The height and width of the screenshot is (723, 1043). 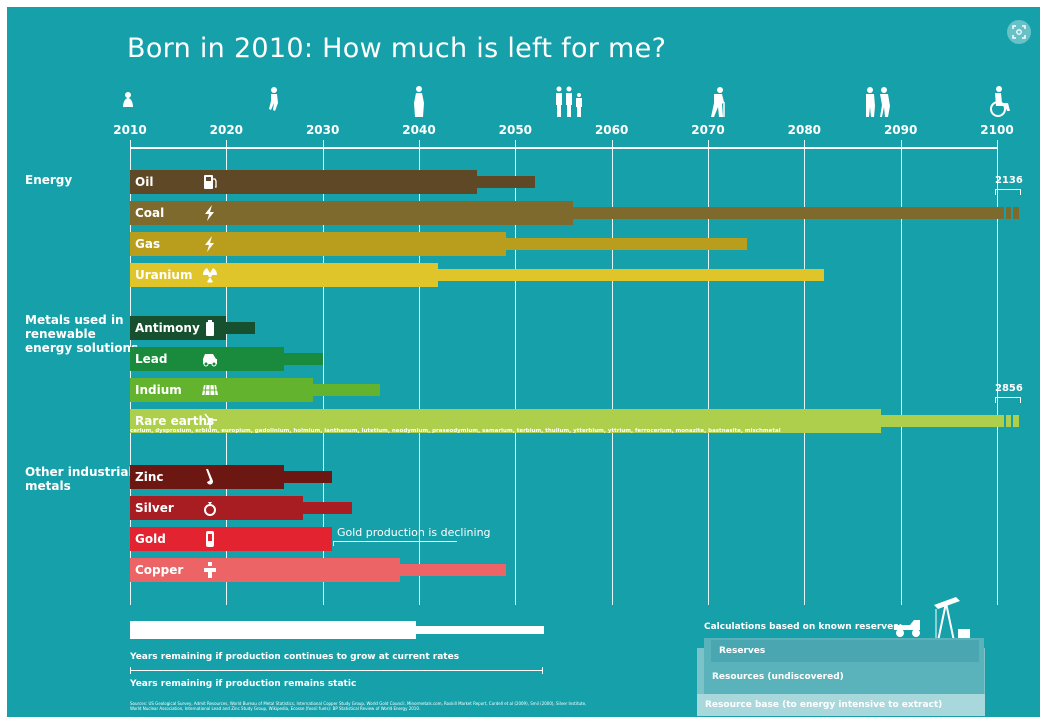 I want to click on bar-oil: Oil, so click(x=303, y=182).